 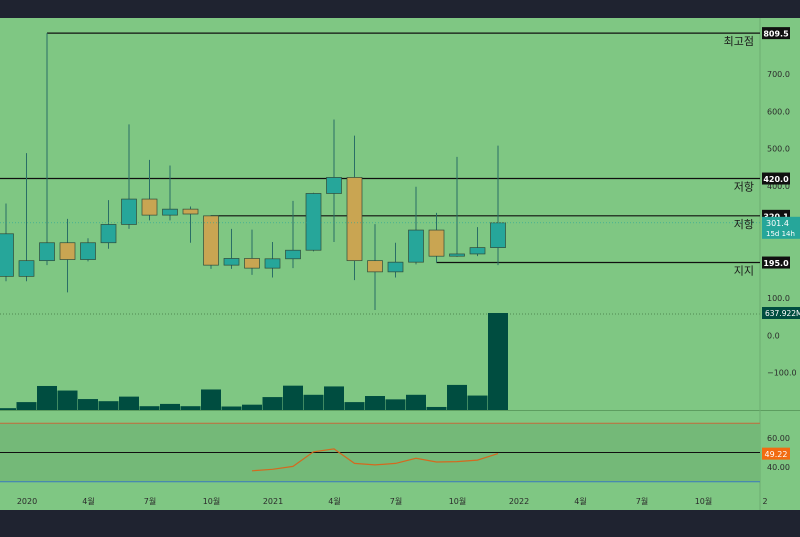 I want to click on rsi-badge, so click(x=776, y=453).